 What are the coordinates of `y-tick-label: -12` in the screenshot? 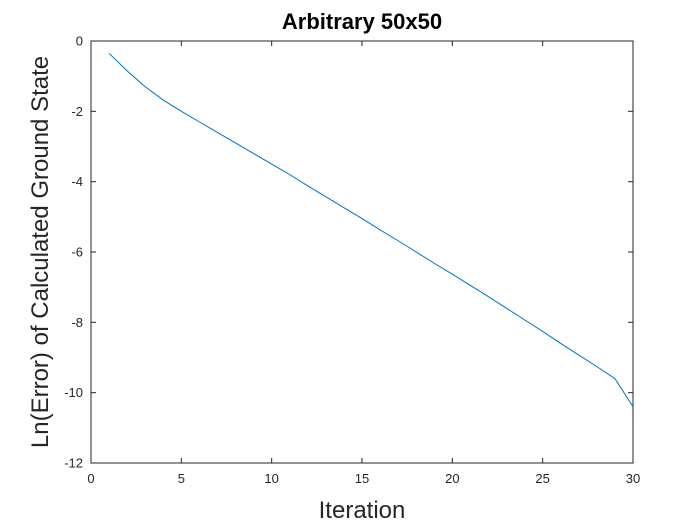 It's located at (73, 463).